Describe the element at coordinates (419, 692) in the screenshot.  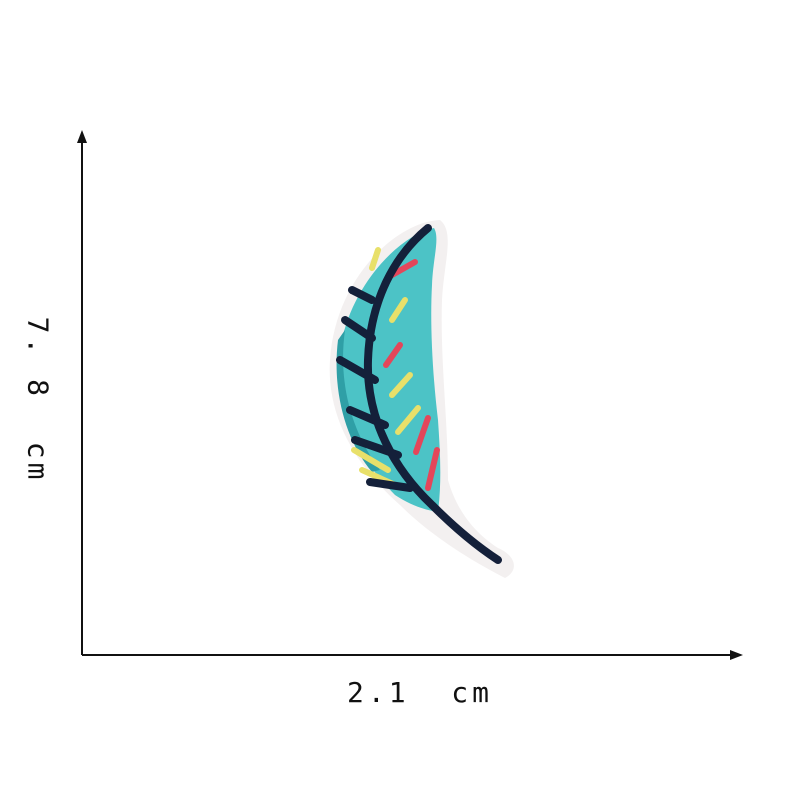
I see `width-dimension-label: 2.1 cm` at that location.